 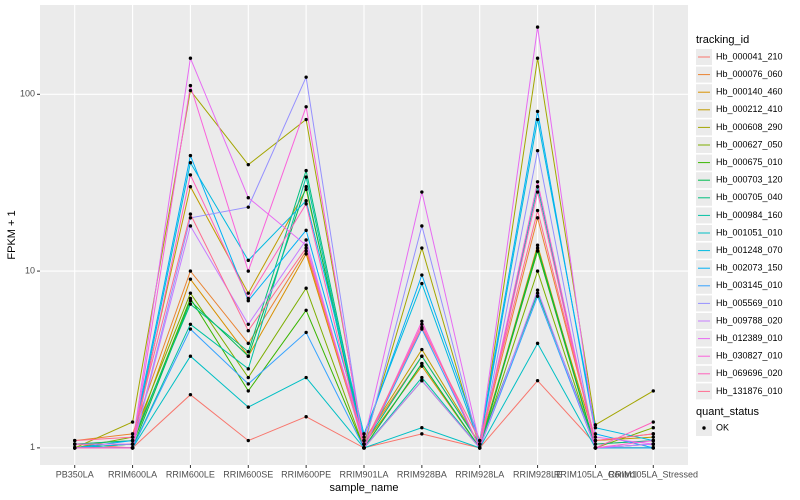 What do you see at coordinates (749, 268) in the screenshot?
I see `legend-label: Hb_002073_150` at bounding box center [749, 268].